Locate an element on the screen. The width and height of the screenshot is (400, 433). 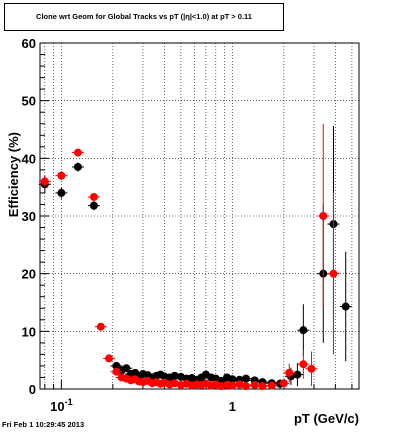
y-tick-label: 10 is located at coordinates (29, 331).